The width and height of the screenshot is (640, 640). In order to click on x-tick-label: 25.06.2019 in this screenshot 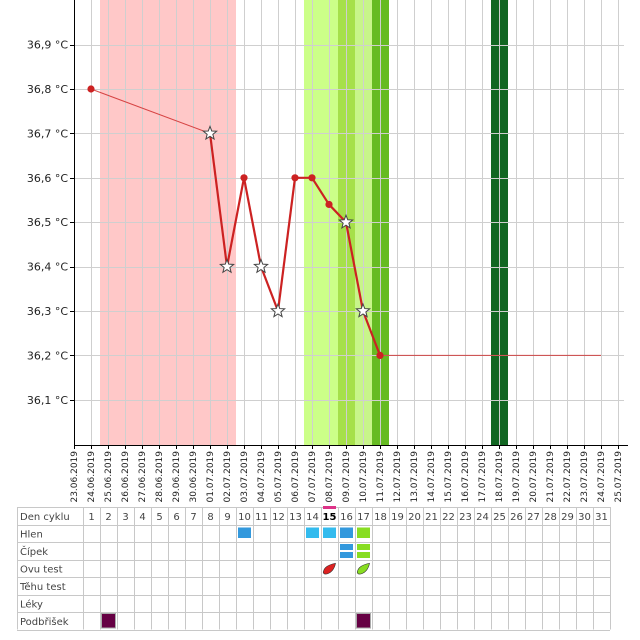, I will do `click(109, 477)`.